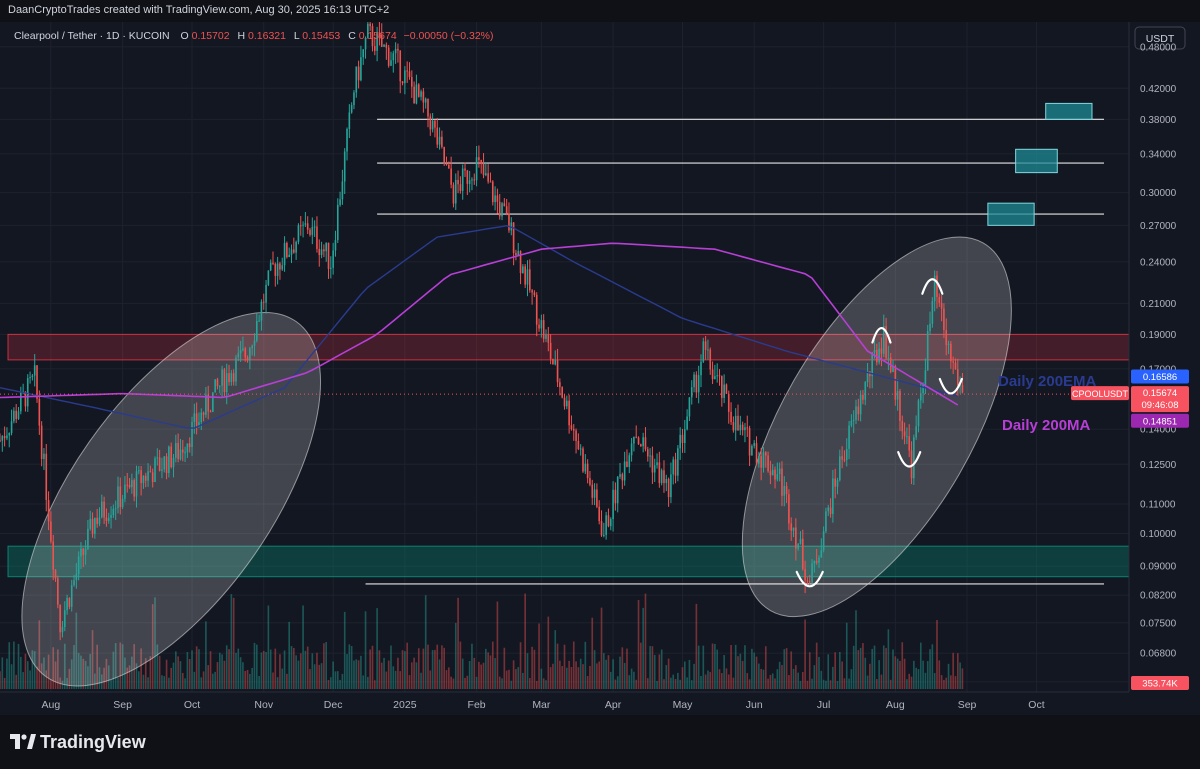  Describe the element at coordinates (1158, 623) in the screenshot. I see `price-tick: 0.07500` at that location.